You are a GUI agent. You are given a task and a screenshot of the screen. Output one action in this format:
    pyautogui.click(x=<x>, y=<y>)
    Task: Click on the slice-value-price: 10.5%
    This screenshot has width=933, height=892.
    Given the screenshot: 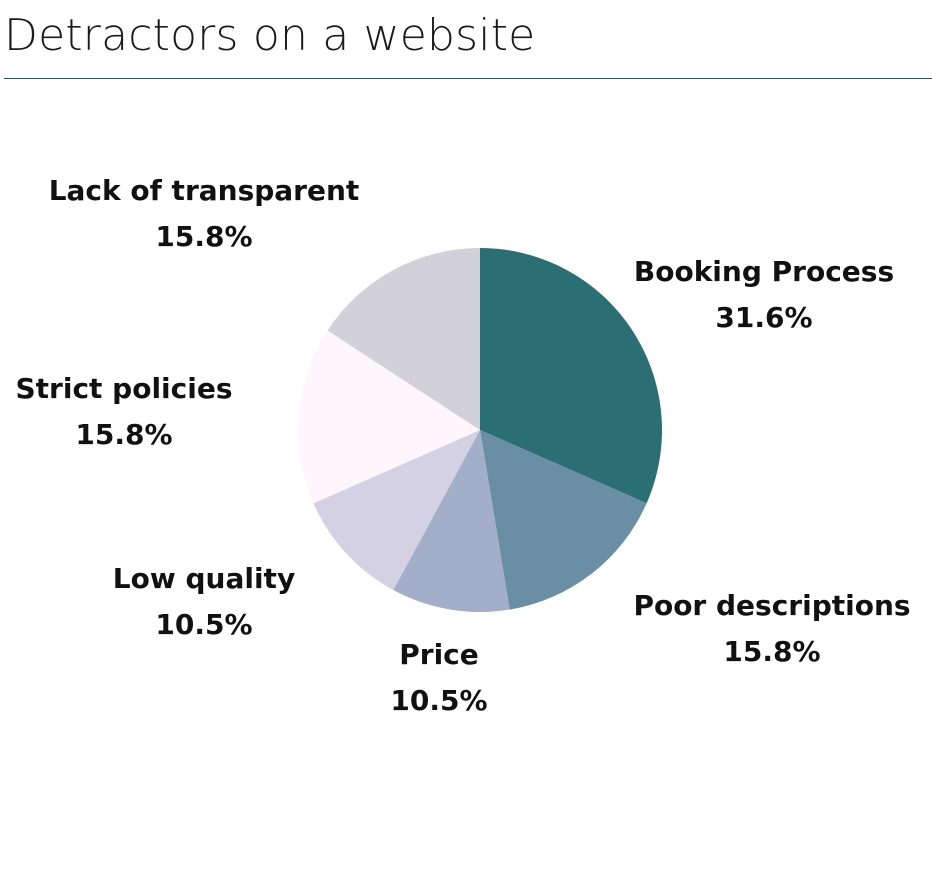 What is the action you would take?
    pyautogui.click(x=438, y=700)
    